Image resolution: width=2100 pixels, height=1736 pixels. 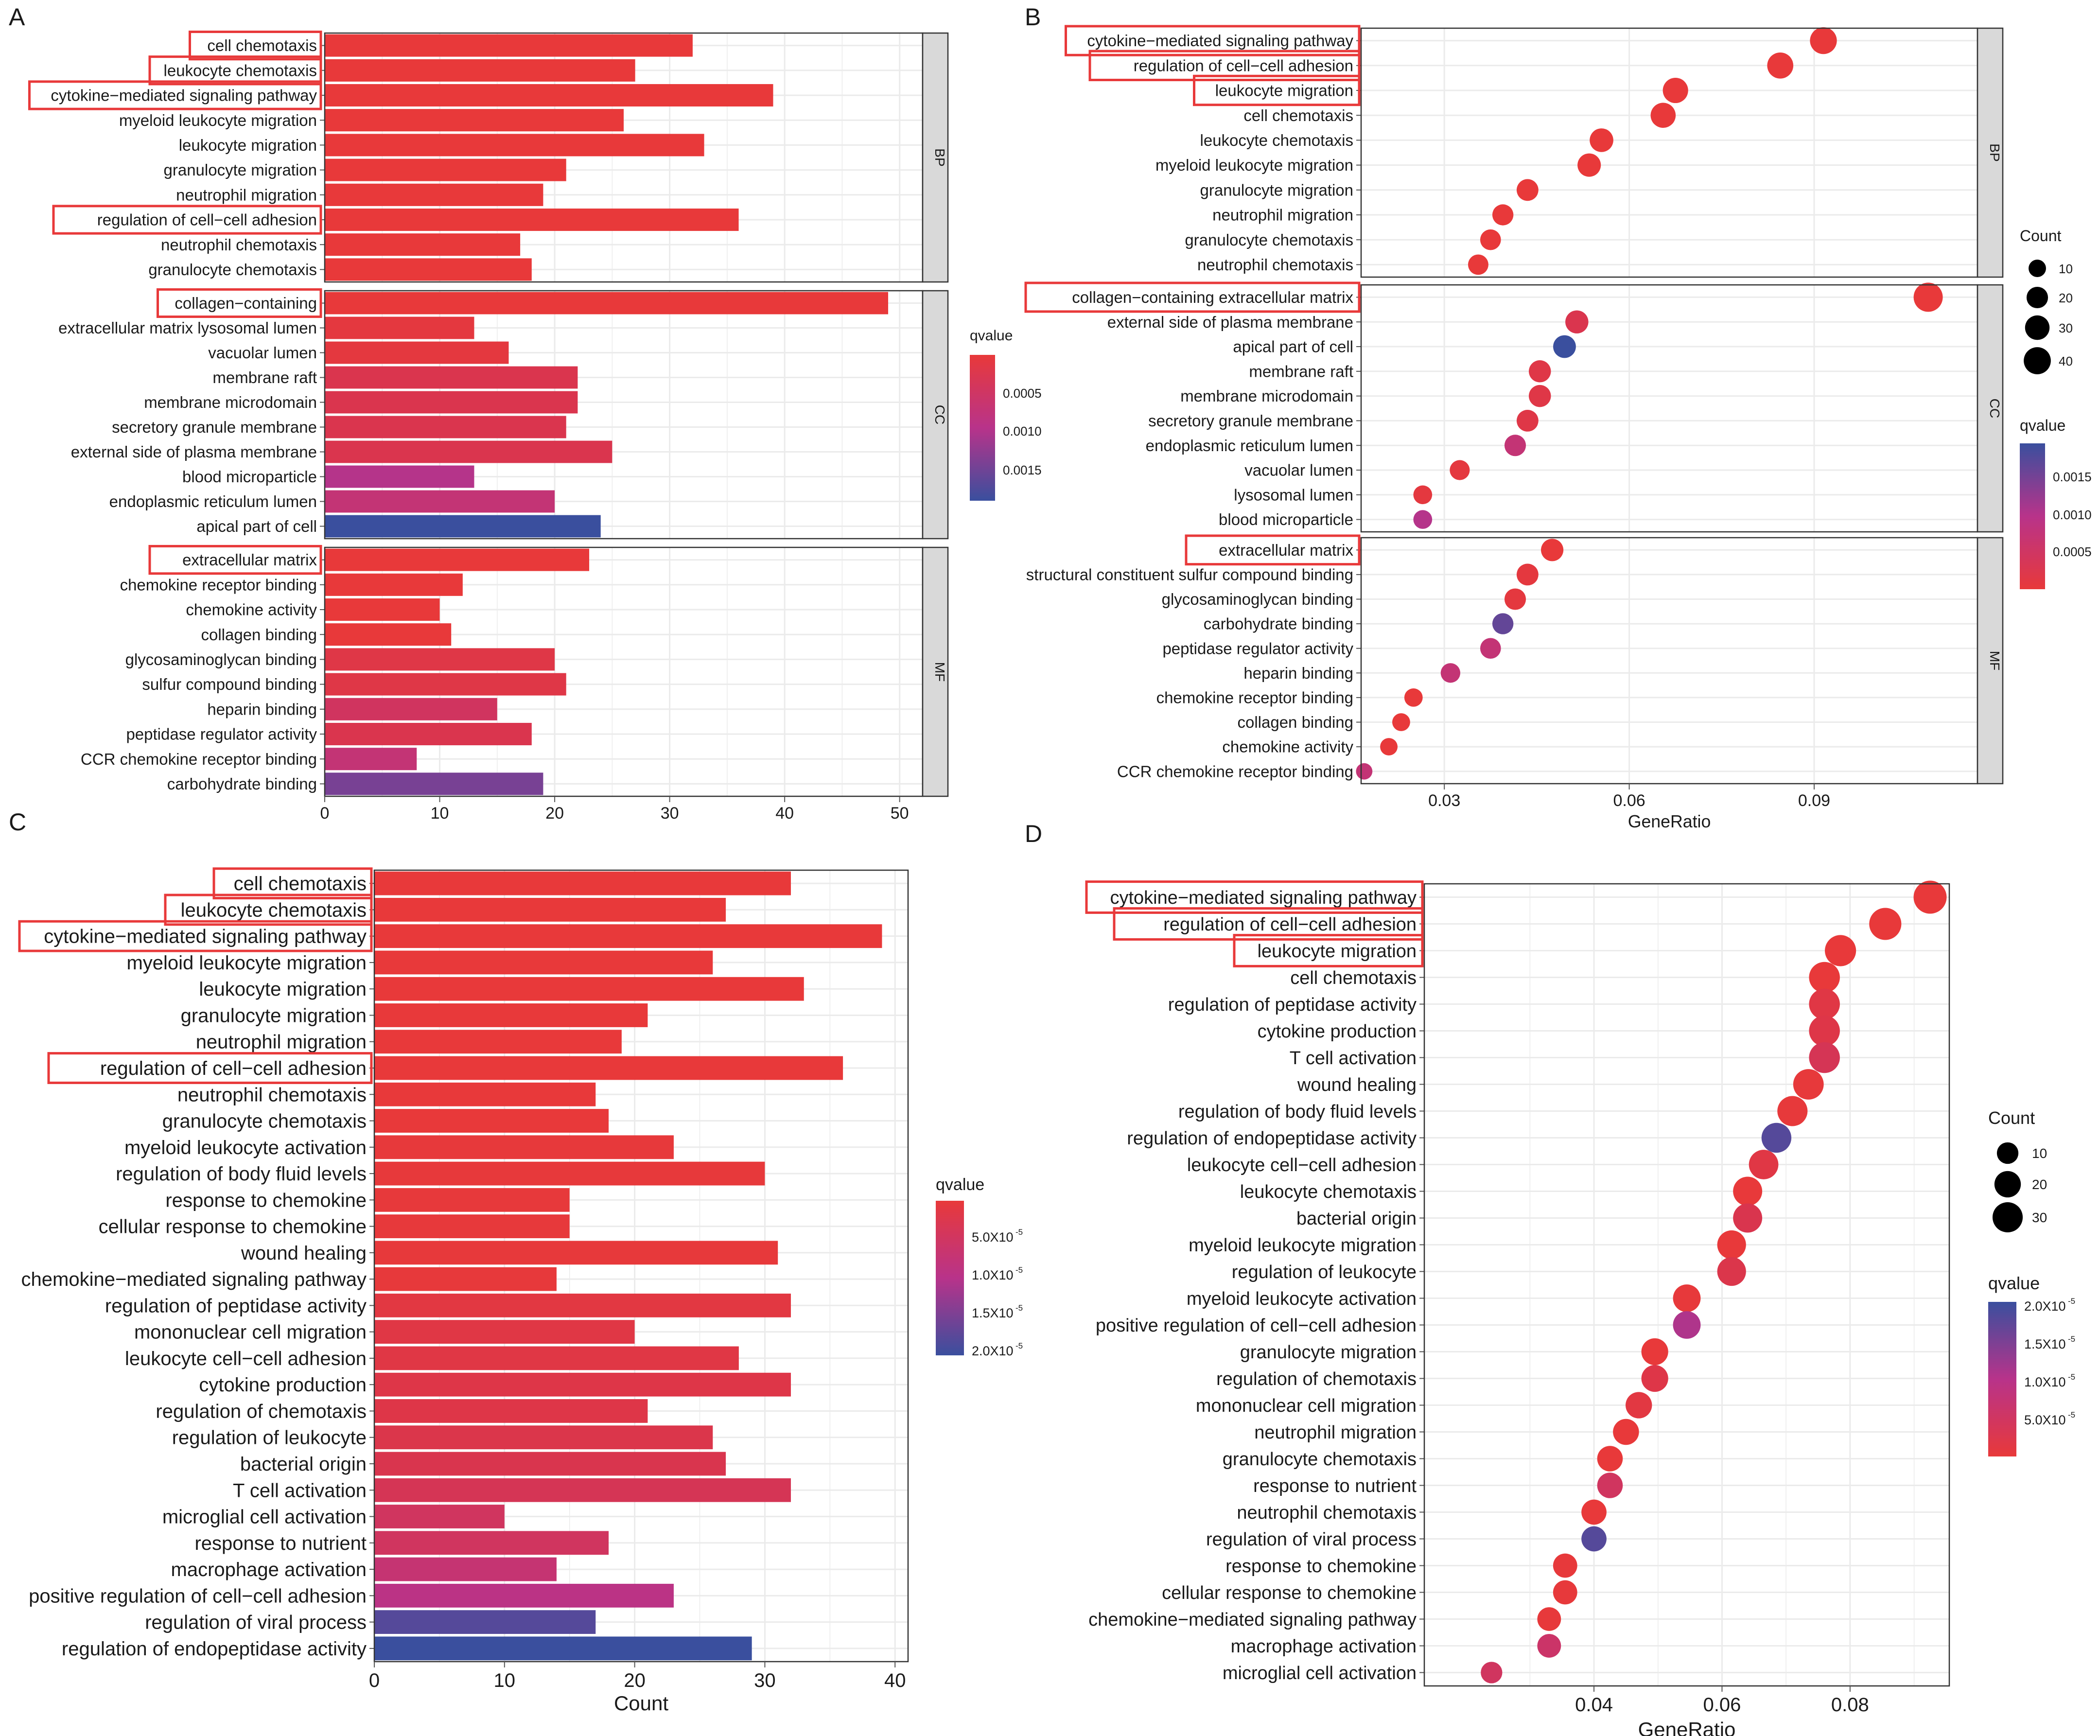 What do you see at coordinates (895, 1681) in the screenshot?
I see `x-tick-label: 40` at bounding box center [895, 1681].